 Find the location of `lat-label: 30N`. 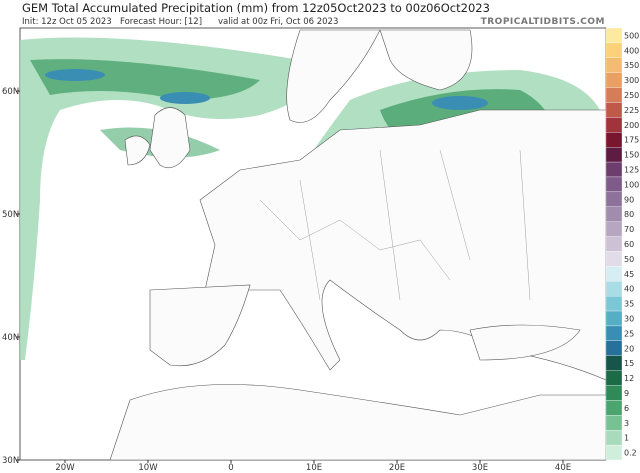

lat-label: 30N is located at coordinates (10, 461).